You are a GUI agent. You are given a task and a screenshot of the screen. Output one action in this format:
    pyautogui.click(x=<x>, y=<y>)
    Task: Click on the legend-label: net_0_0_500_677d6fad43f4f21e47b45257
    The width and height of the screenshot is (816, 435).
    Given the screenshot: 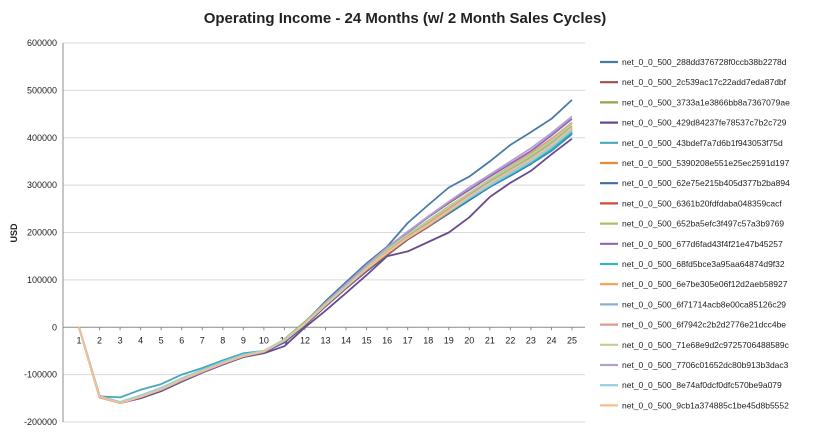 What is the action you would take?
    pyautogui.click(x=702, y=244)
    